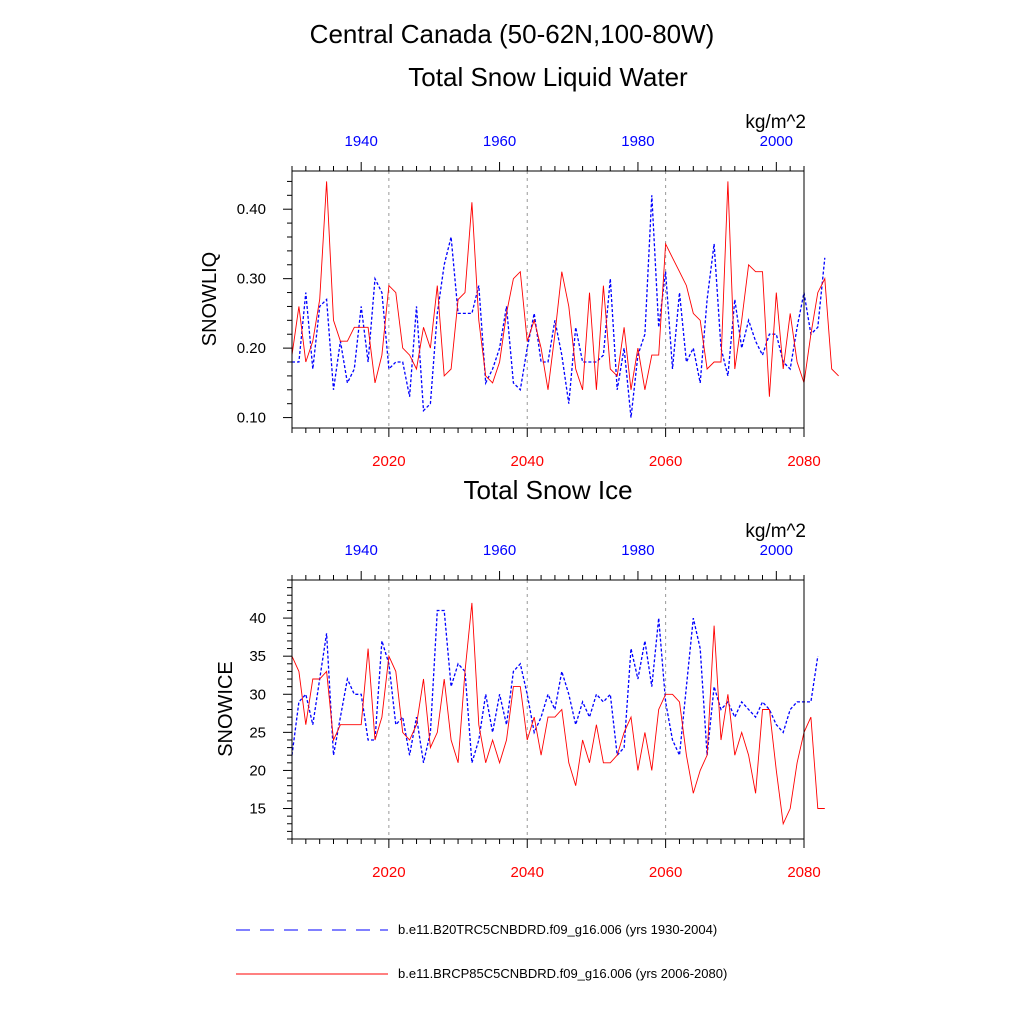 The height and width of the screenshot is (1024, 1024). What do you see at coordinates (257, 732) in the screenshot?
I see `y-tick-label: 25` at bounding box center [257, 732].